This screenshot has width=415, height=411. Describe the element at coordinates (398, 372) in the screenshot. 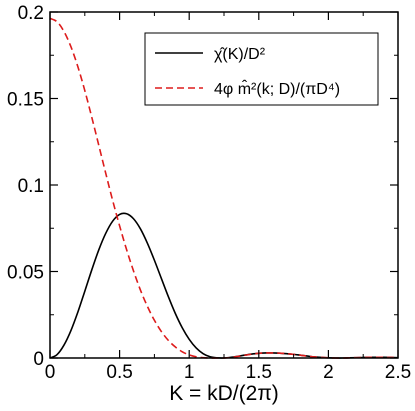

I see `x-tick-label: 2.5` at that location.